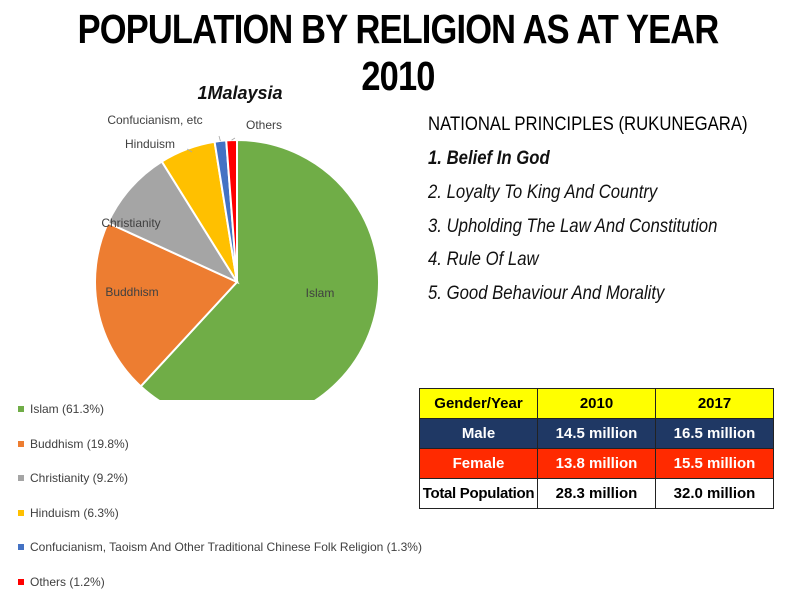 This screenshot has width=796, height=600. Describe the element at coordinates (714, 493) in the screenshot. I see `table-cell: 32.0 million` at that location.